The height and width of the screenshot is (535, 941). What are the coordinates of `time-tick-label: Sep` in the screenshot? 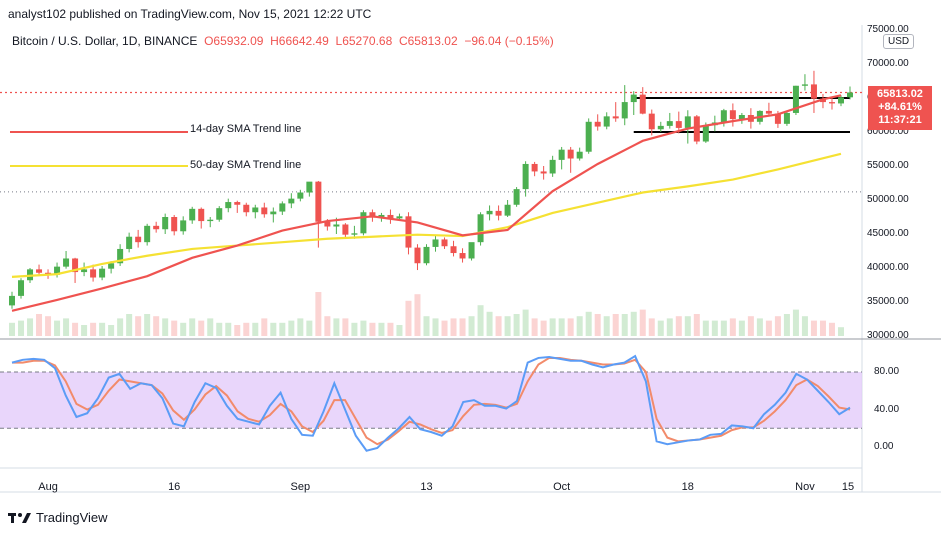 It's located at (300, 487).